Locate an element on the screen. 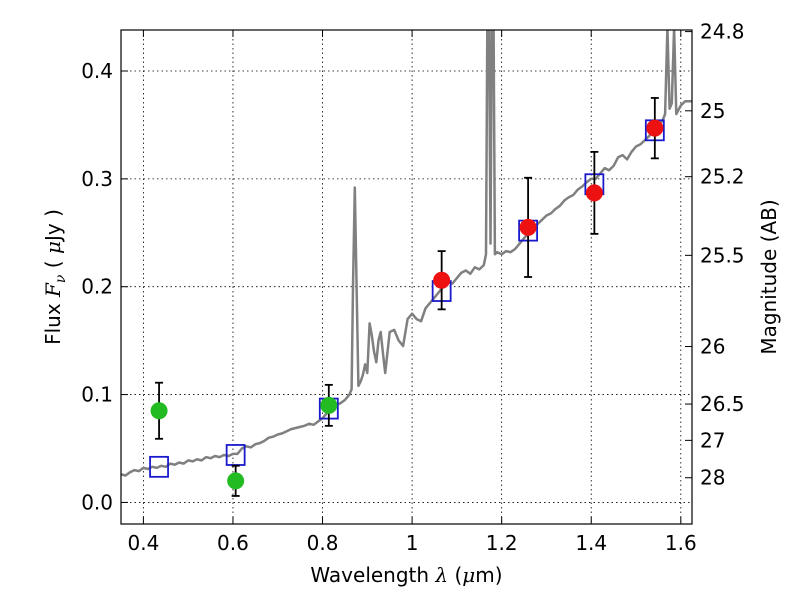  mag-tick-label: 26.5 is located at coordinates (722, 404).